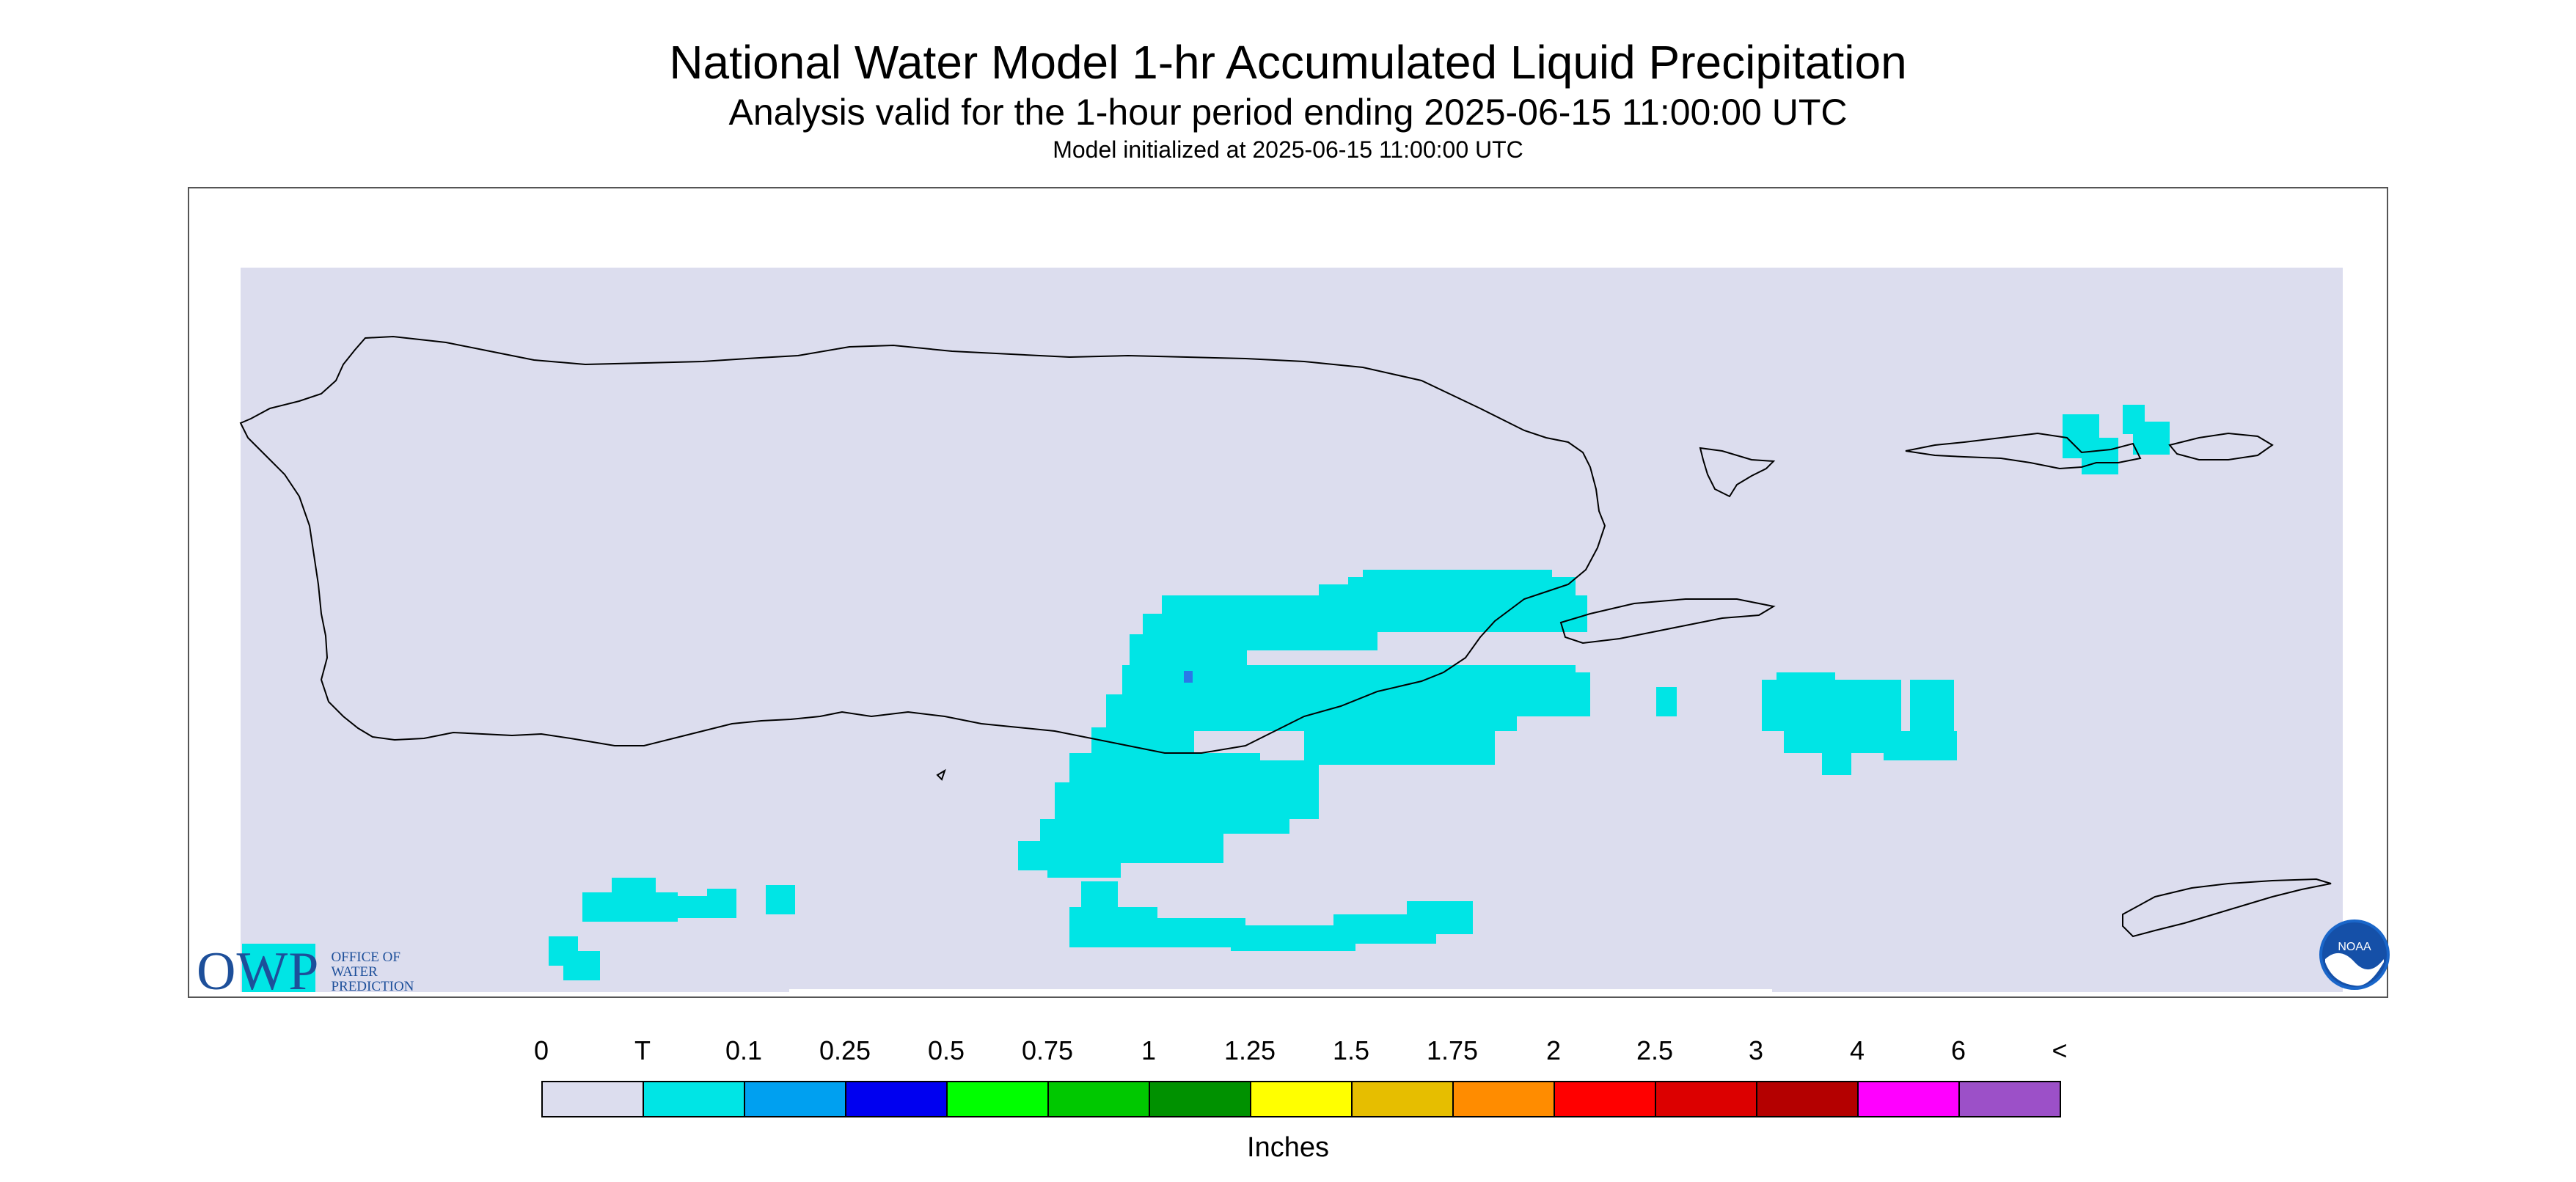 The width and height of the screenshot is (2576, 1182). What do you see at coordinates (2221, 446) in the screenshot?
I see `st-john-coastline` at bounding box center [2221, 446].